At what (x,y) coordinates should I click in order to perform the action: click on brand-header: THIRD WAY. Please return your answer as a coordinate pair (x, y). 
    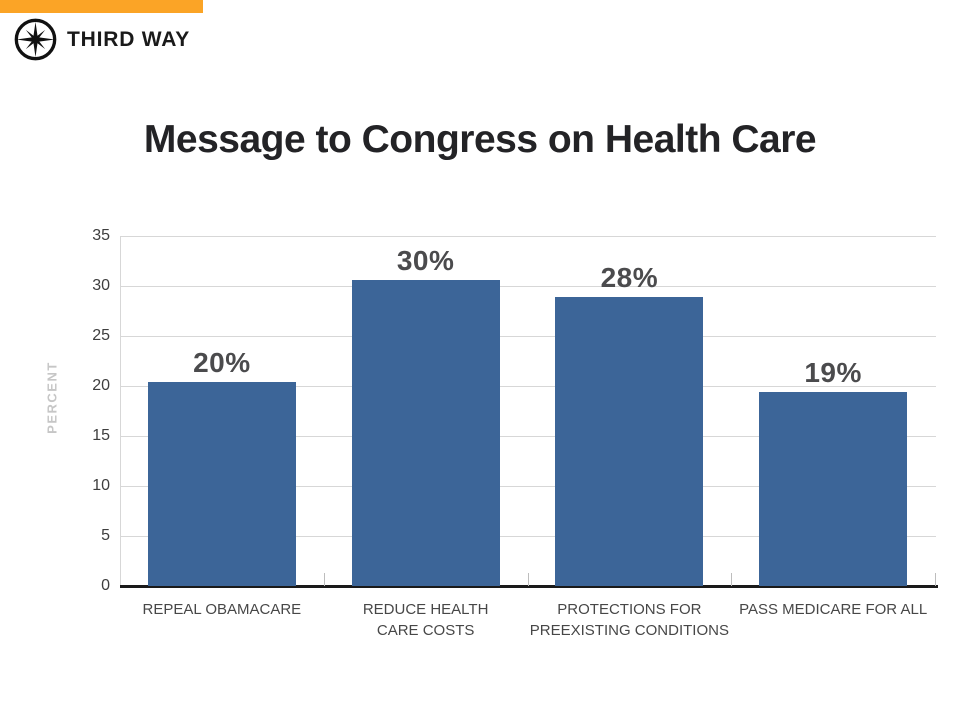
    Looking at the image, I should click on (101, 39).